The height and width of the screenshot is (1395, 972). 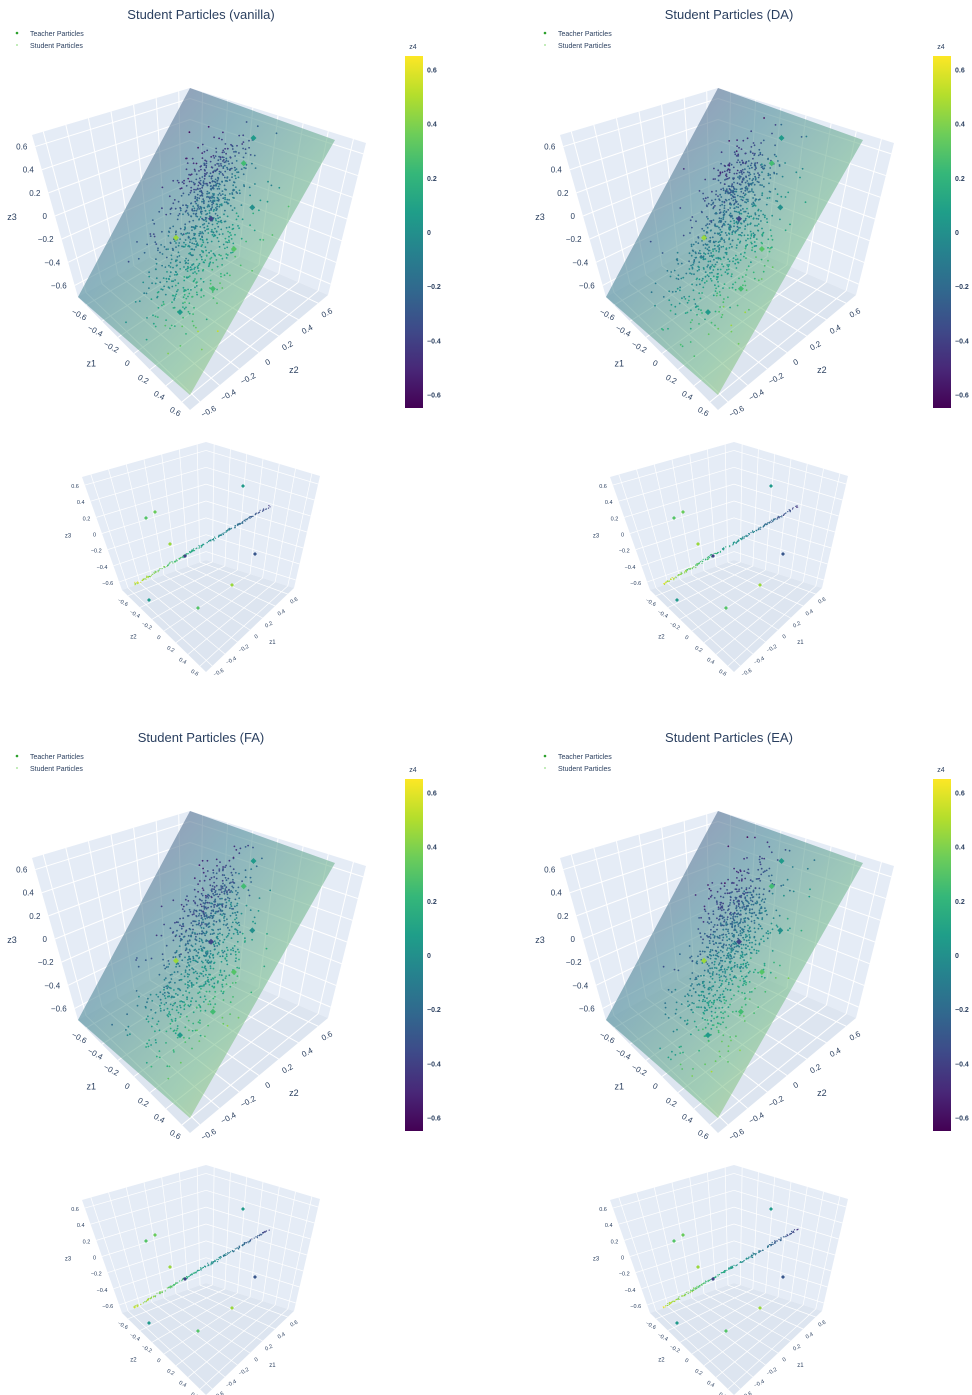 I want to click on teacher-particle, so click(x=683, y=512).